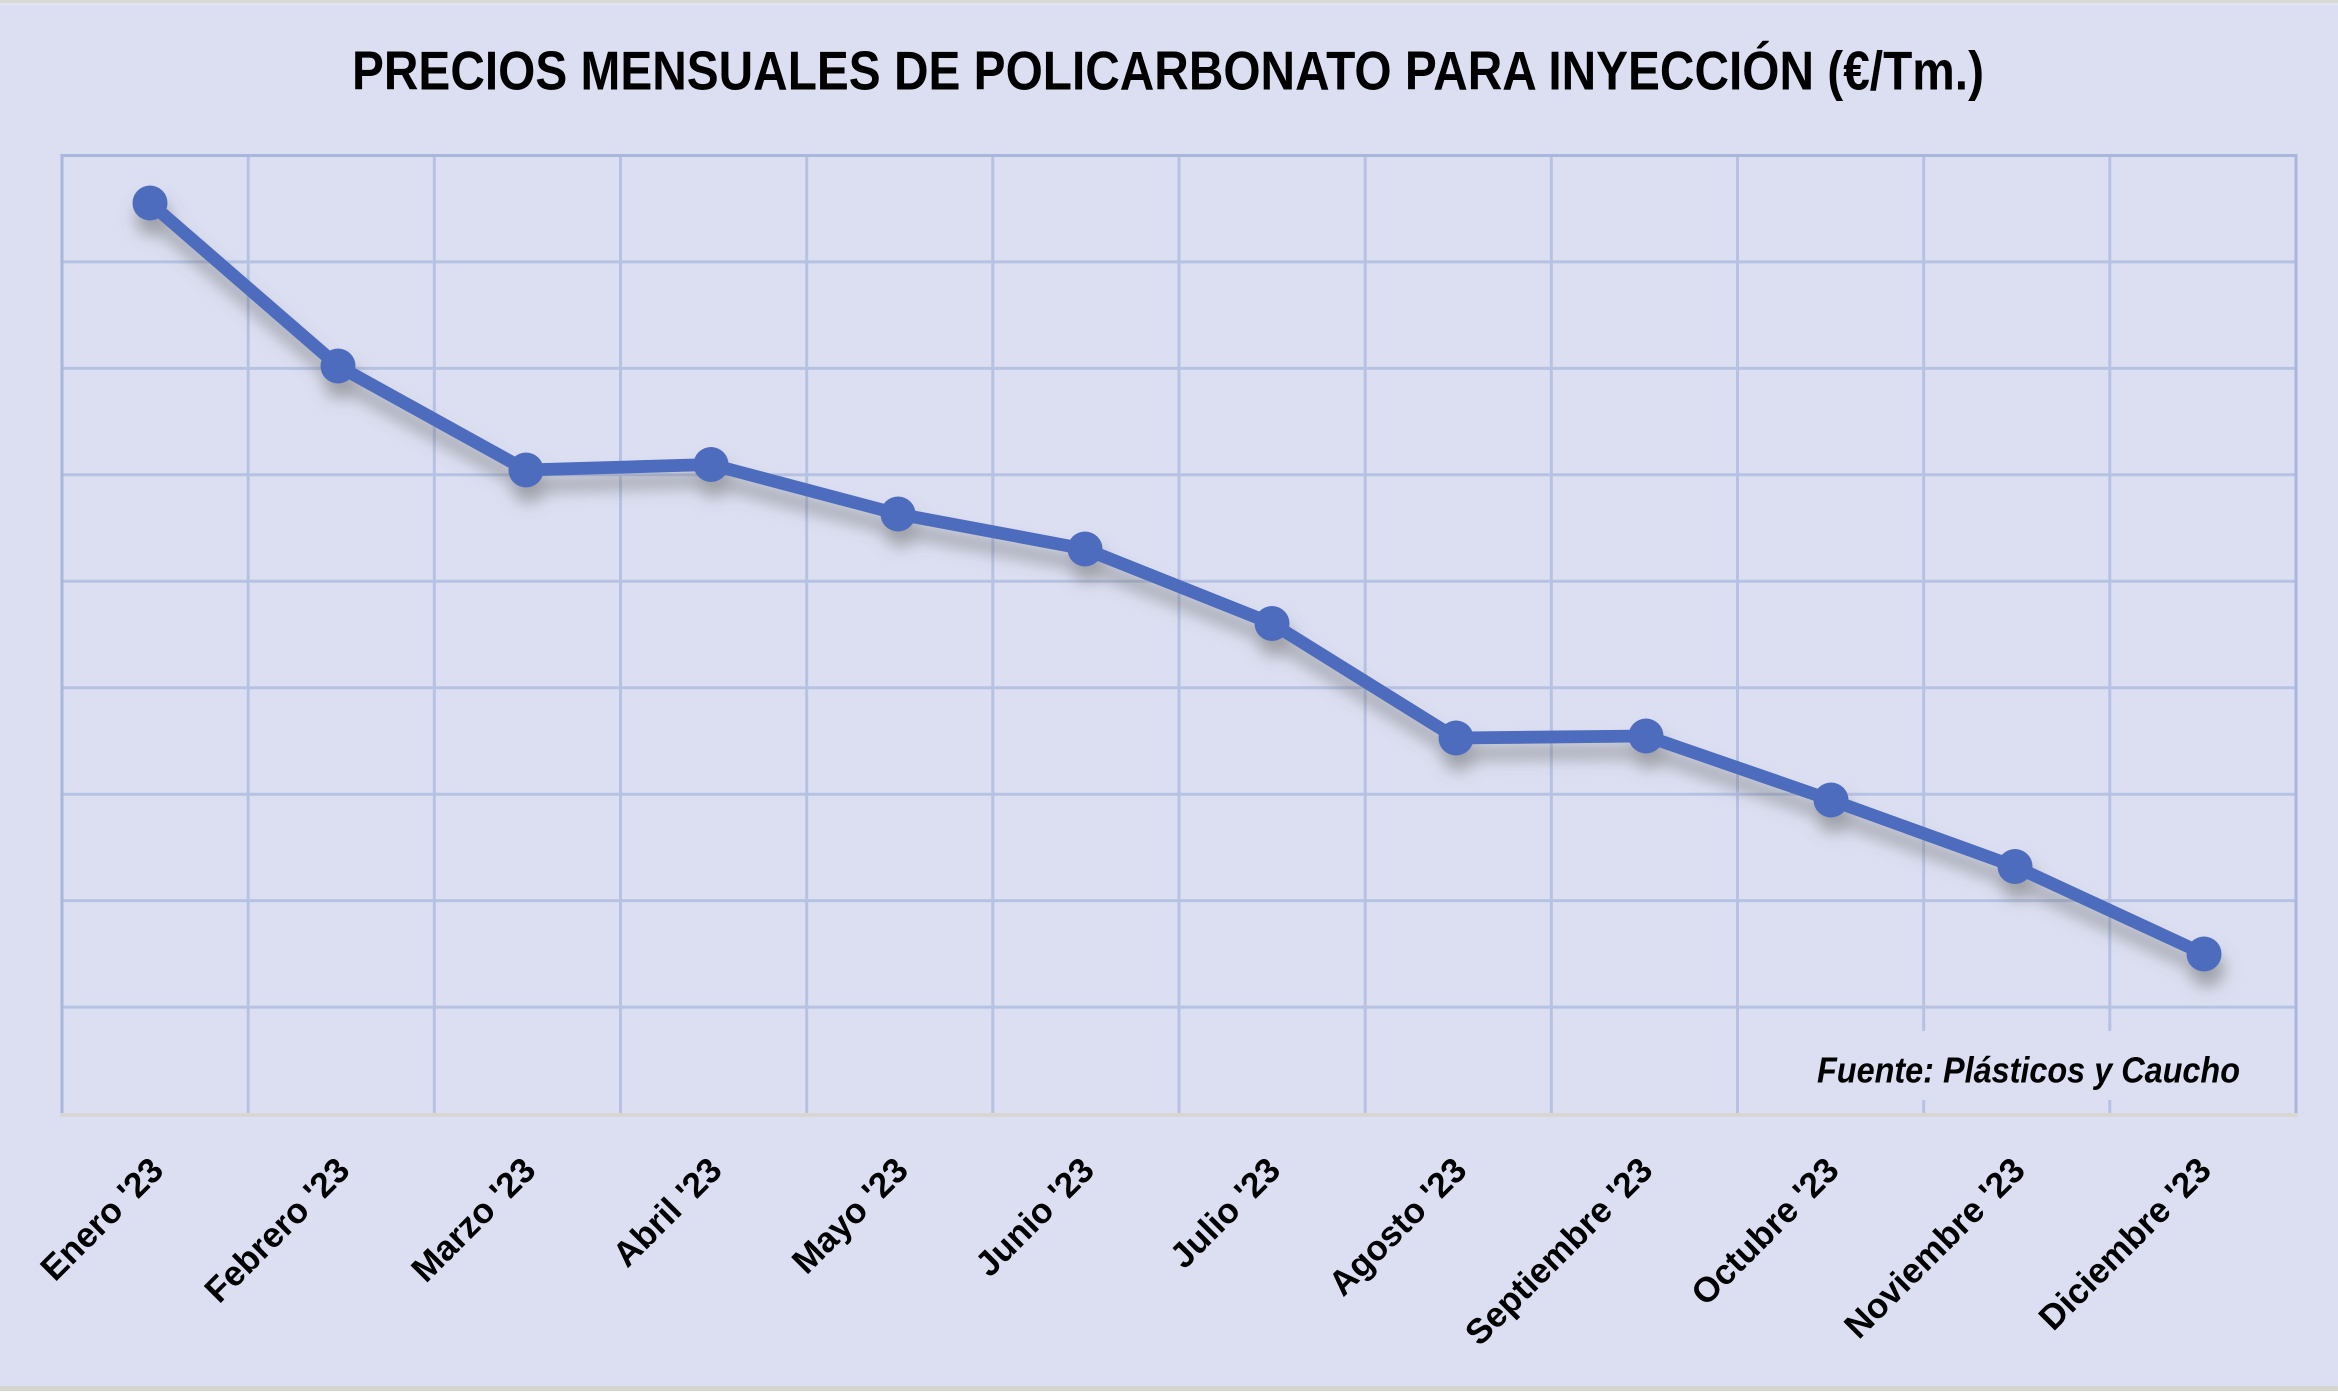 The height and width of the screenshot is (1400, 2338). Describe the element at coordinates (2028, 1069) in the screenshot. I see `svg-text: Fuente: Plásticos y Caucho` at that location.